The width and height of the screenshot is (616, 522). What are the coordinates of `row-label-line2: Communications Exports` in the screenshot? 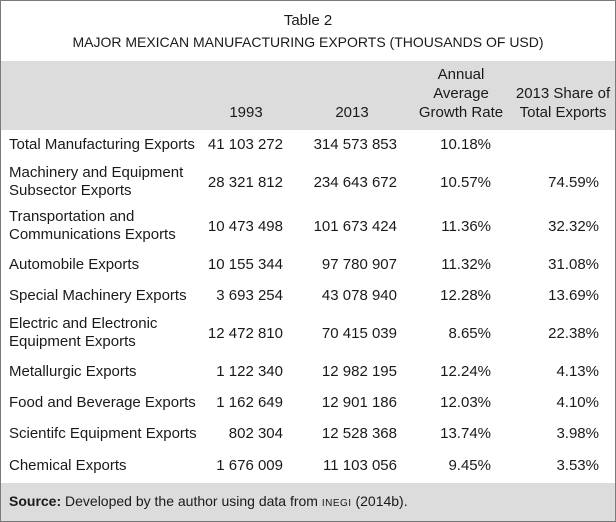 It's located at (92, 234).